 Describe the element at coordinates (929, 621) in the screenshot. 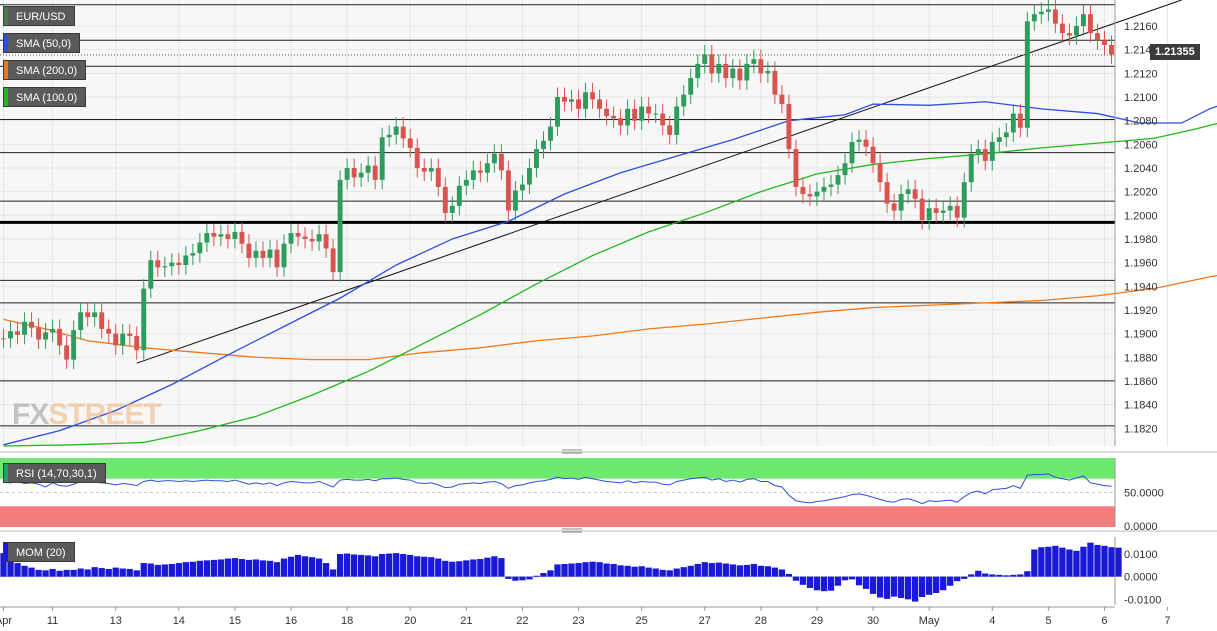

I see `time-tick-label: May` at that location.